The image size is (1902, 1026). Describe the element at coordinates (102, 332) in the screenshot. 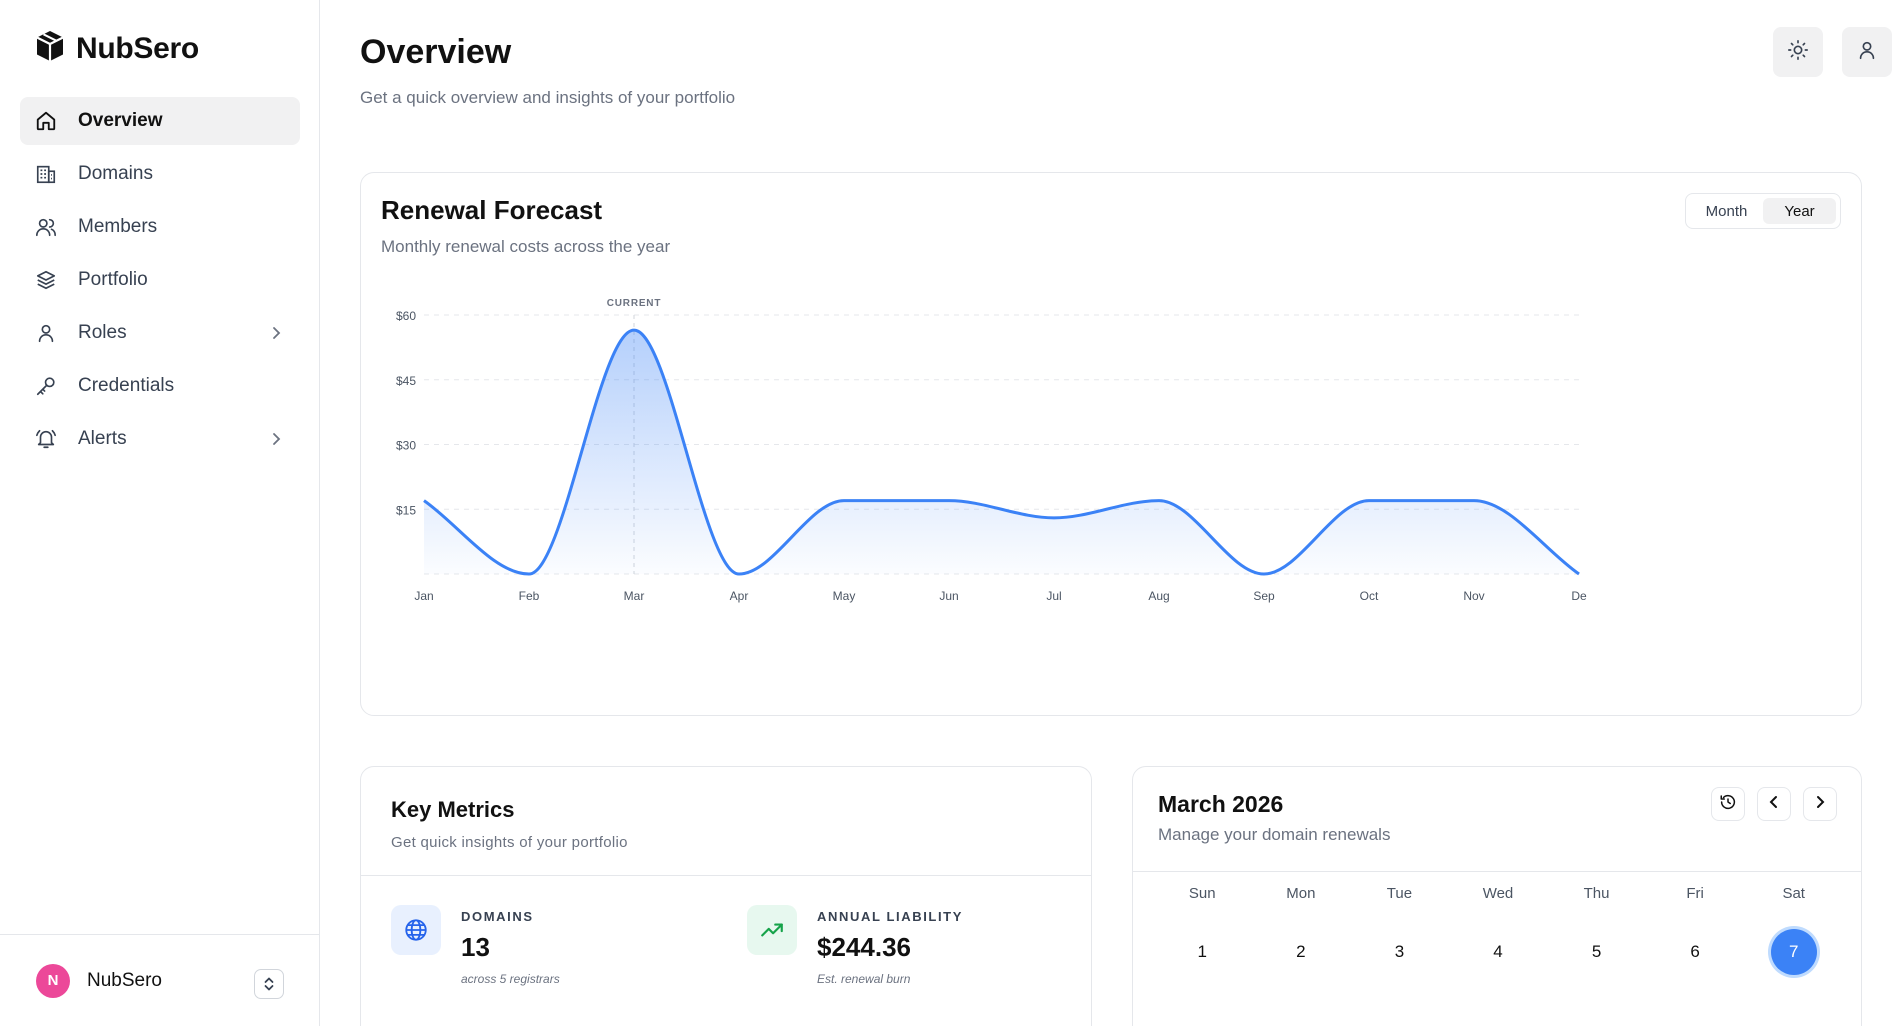

I see `sidebar-item-label: Roles` at that location.